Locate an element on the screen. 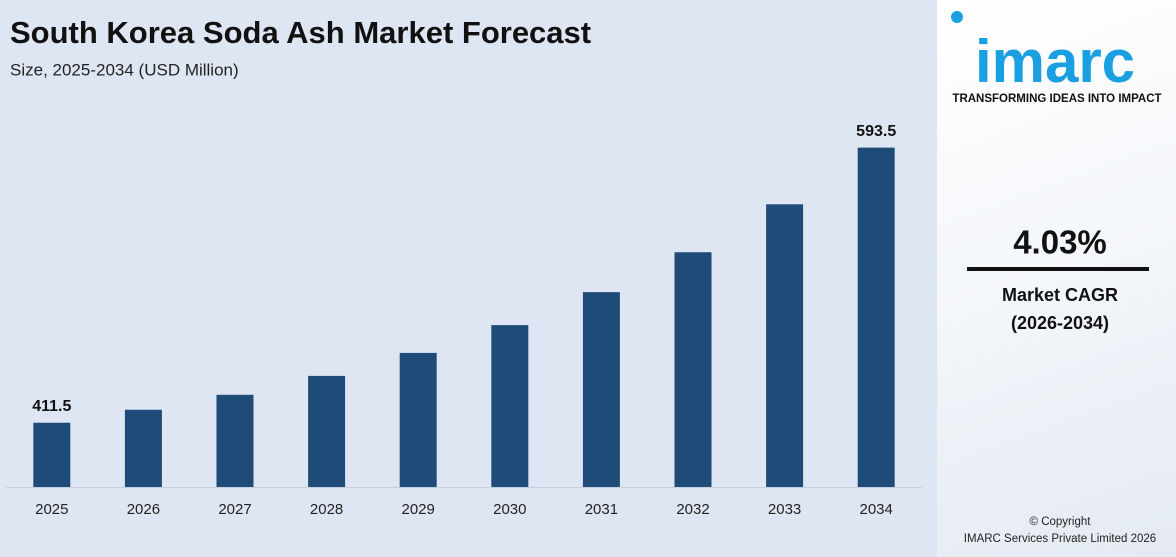 This screenshot has height=557, width=1176. copyright: © Copyright is located at coordinates (1061, 522).